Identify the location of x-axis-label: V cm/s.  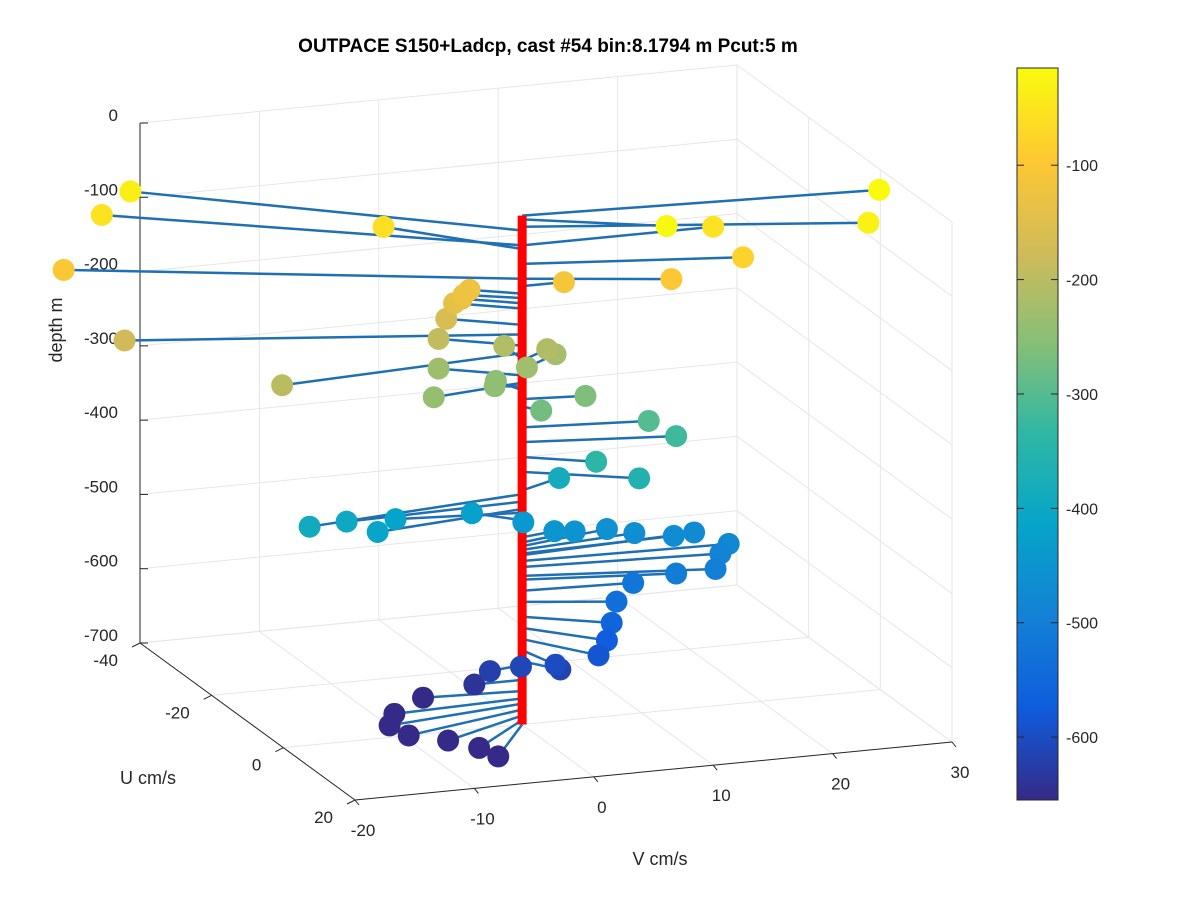
(659, 859).